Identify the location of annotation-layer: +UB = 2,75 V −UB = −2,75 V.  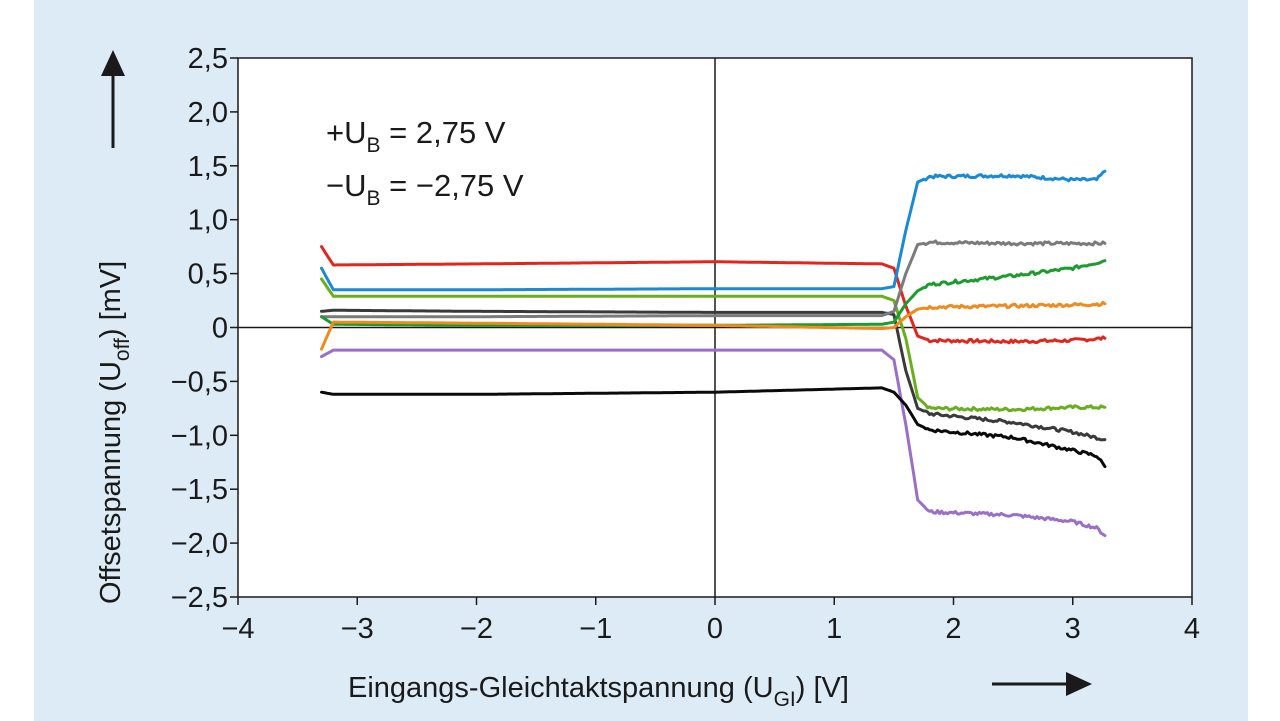
(425, 162).